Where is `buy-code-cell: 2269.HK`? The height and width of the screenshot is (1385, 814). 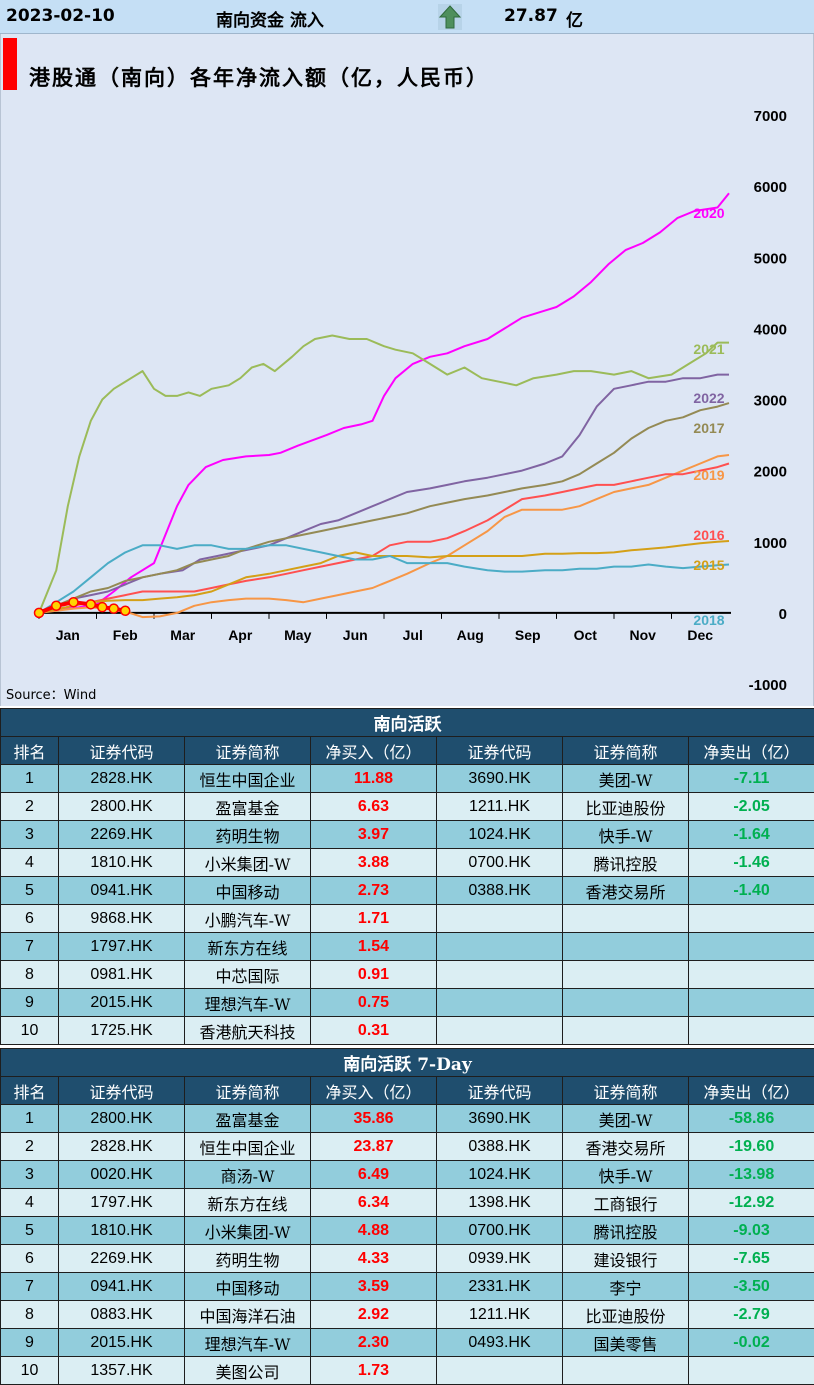 buy-code-cell: 2269.HK is located at coordinates (121, 1258).